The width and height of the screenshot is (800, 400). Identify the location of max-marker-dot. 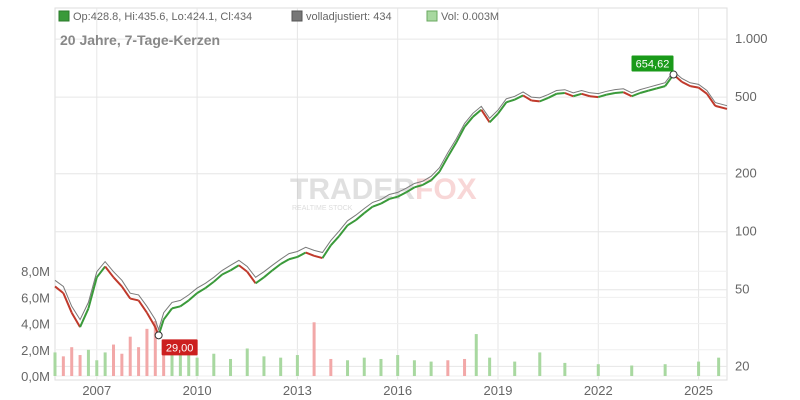
(673, 74).